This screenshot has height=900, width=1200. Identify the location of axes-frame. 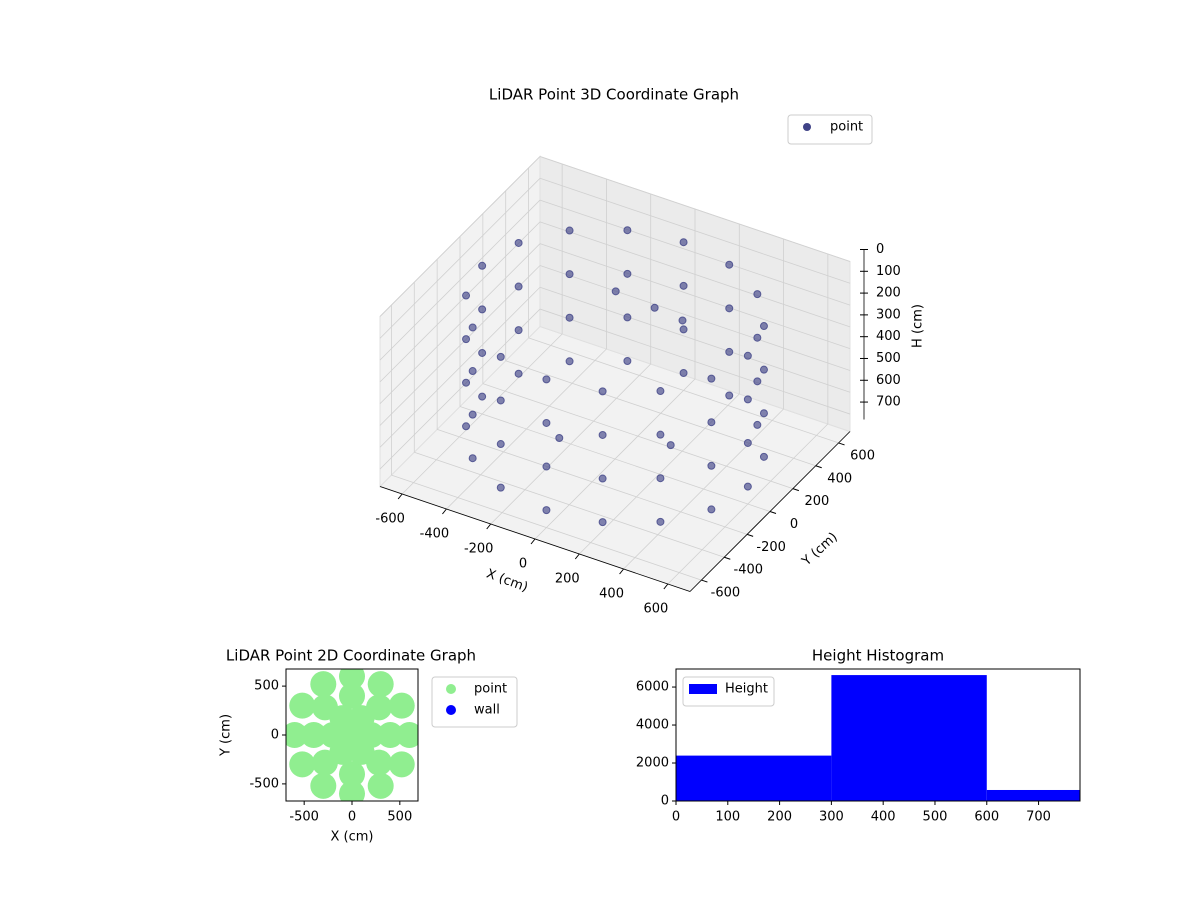
(878, 735).